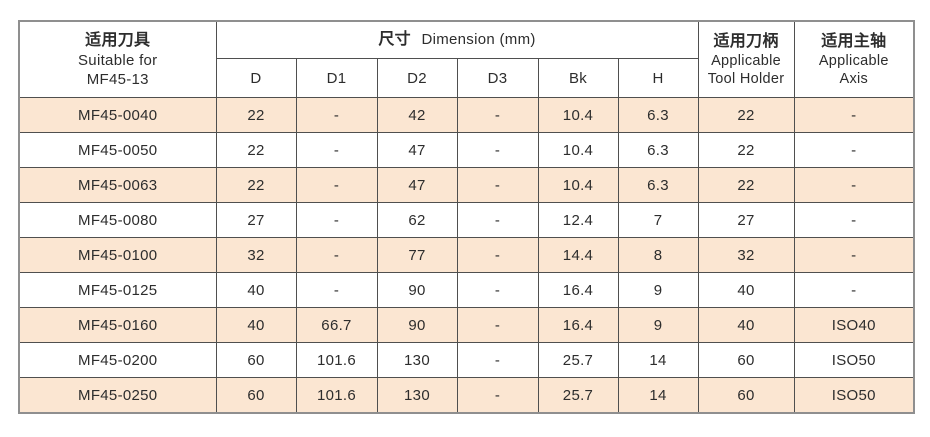 The height and width of the screenshot is (437, 930). What do you see at coordinates (256, 78) in the screenshot?
I see `header-dim-d: D` at bounding box center [256, 78].